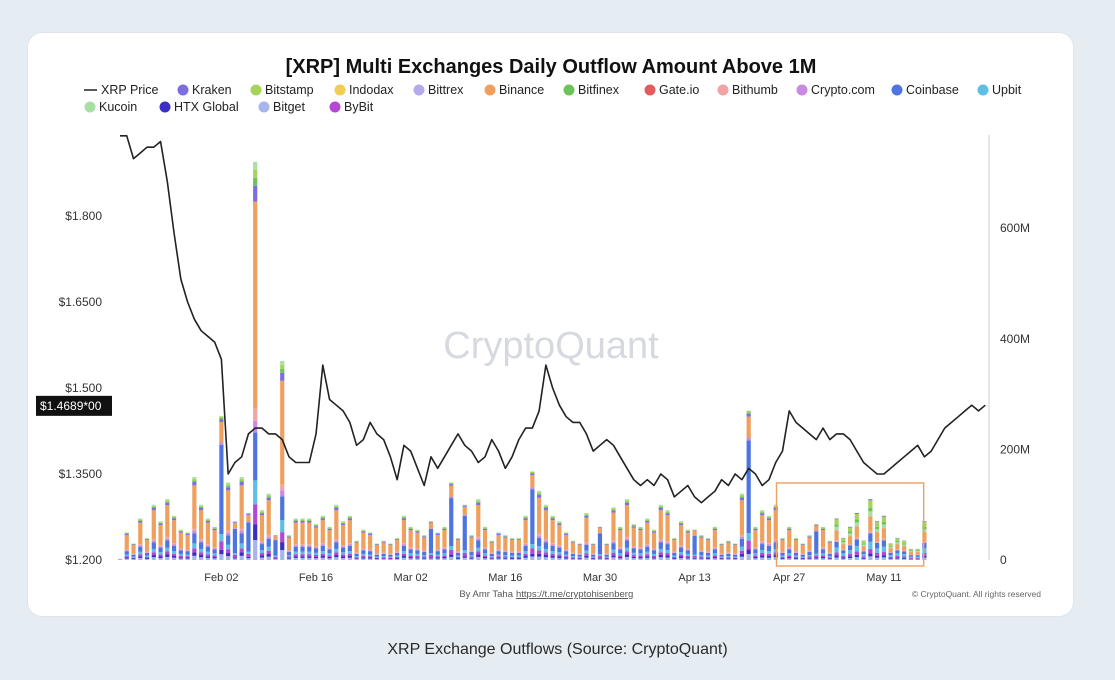 The height and width of the screenshot is (680, 1115). Describe the element at coordinates (672, 90) in the screenshot. I see `legend-item-gate-io: Gate.io` at that location.